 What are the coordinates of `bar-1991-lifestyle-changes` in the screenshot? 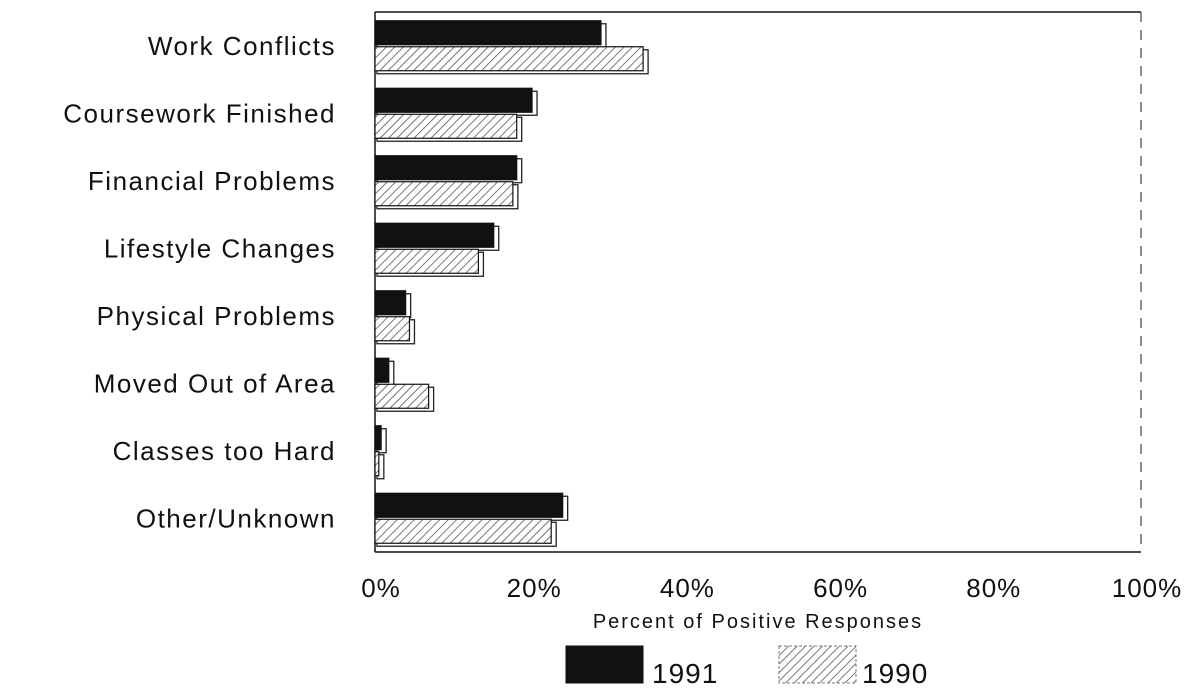 It's located at (434, 235).